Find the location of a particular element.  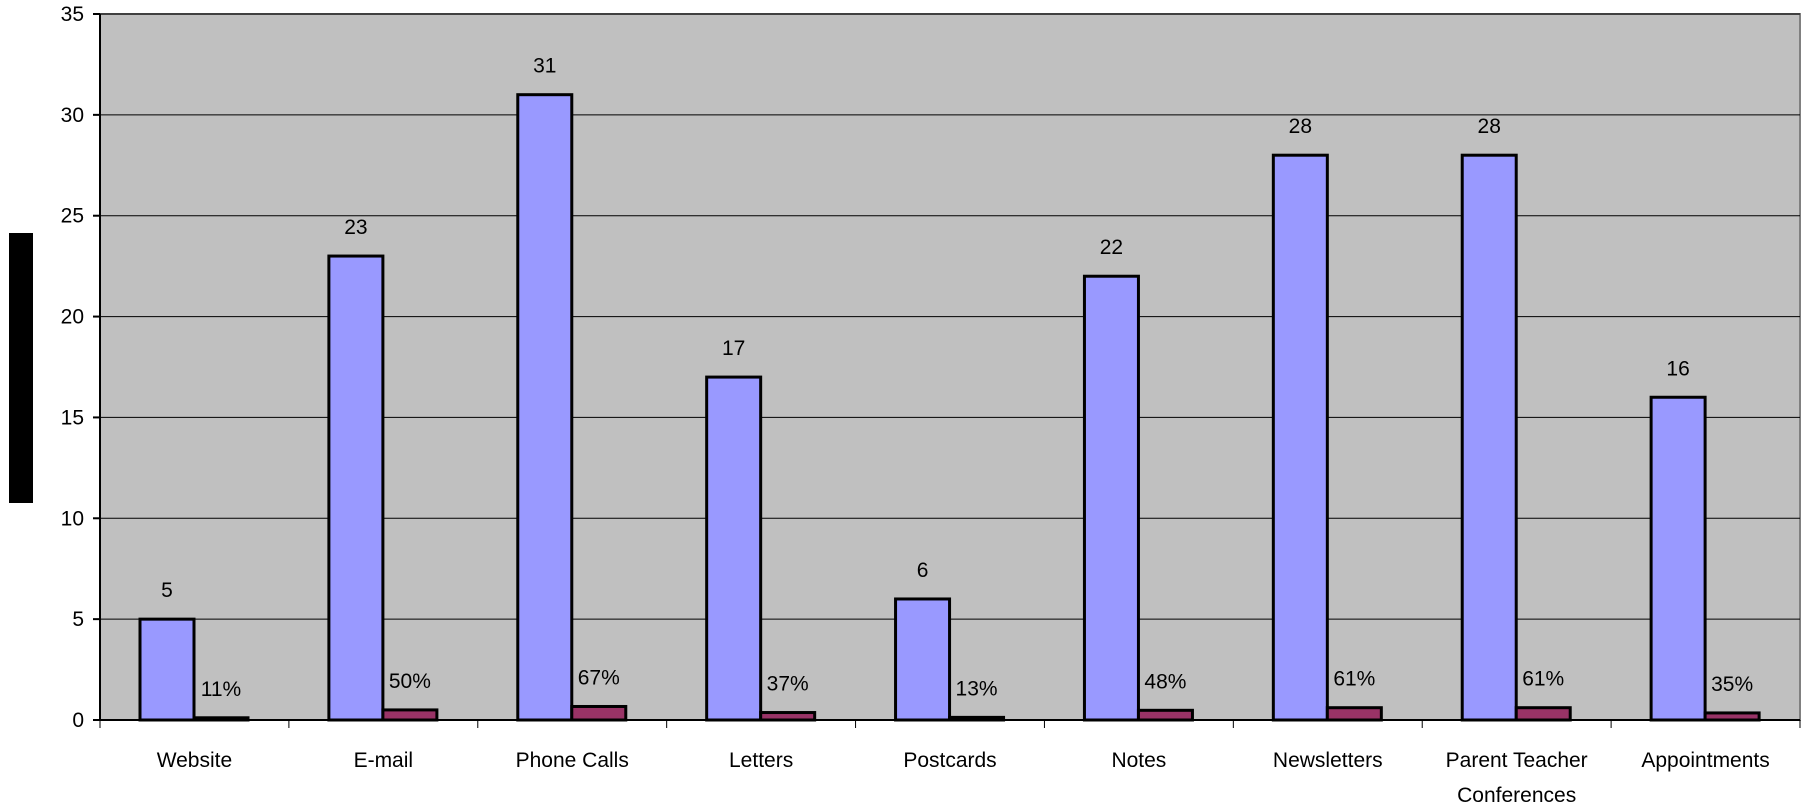

data-label-percent: 67% is located at coordinates (599, 677).